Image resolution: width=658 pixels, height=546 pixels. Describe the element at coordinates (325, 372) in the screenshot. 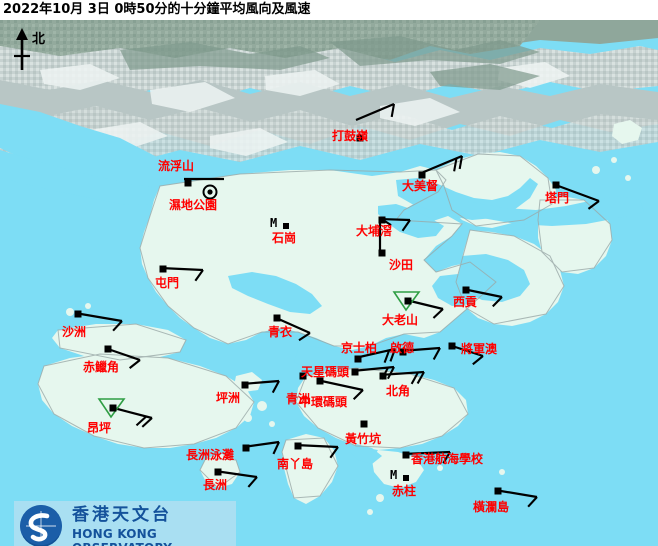

I see `station-label: 天星碼頭` at that location.